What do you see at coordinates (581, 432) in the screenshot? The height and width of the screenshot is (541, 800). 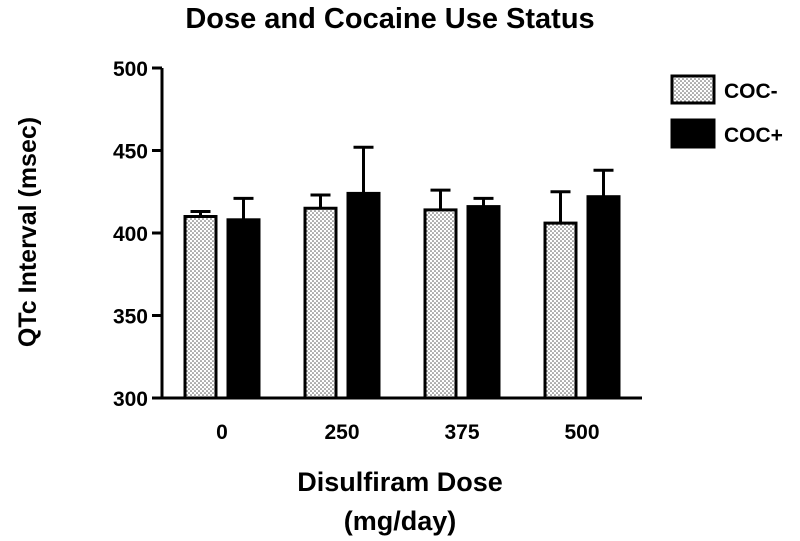 I see `x-tick-label: 500` at bounding box center [581, 432].